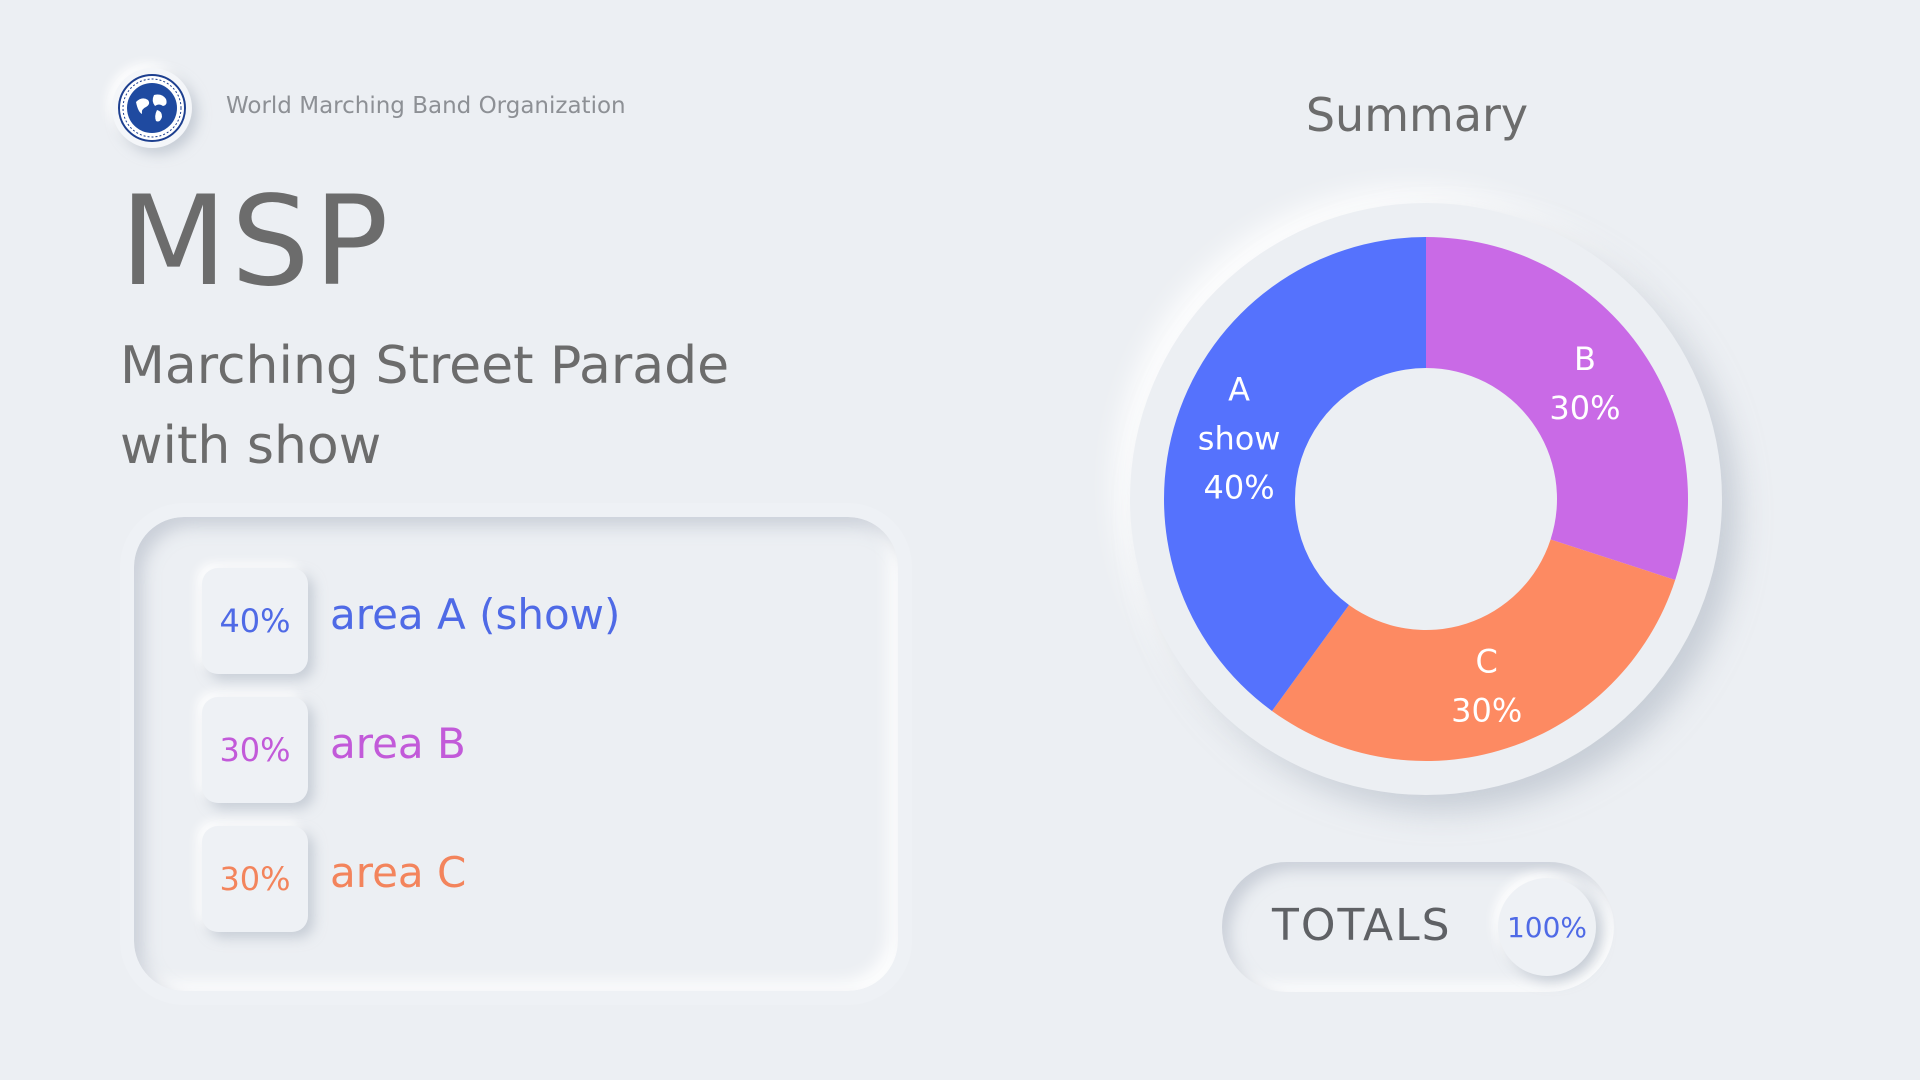 This screenshot has height=1080, width=1920. I want to click on slice-b, so click(1557, 408).